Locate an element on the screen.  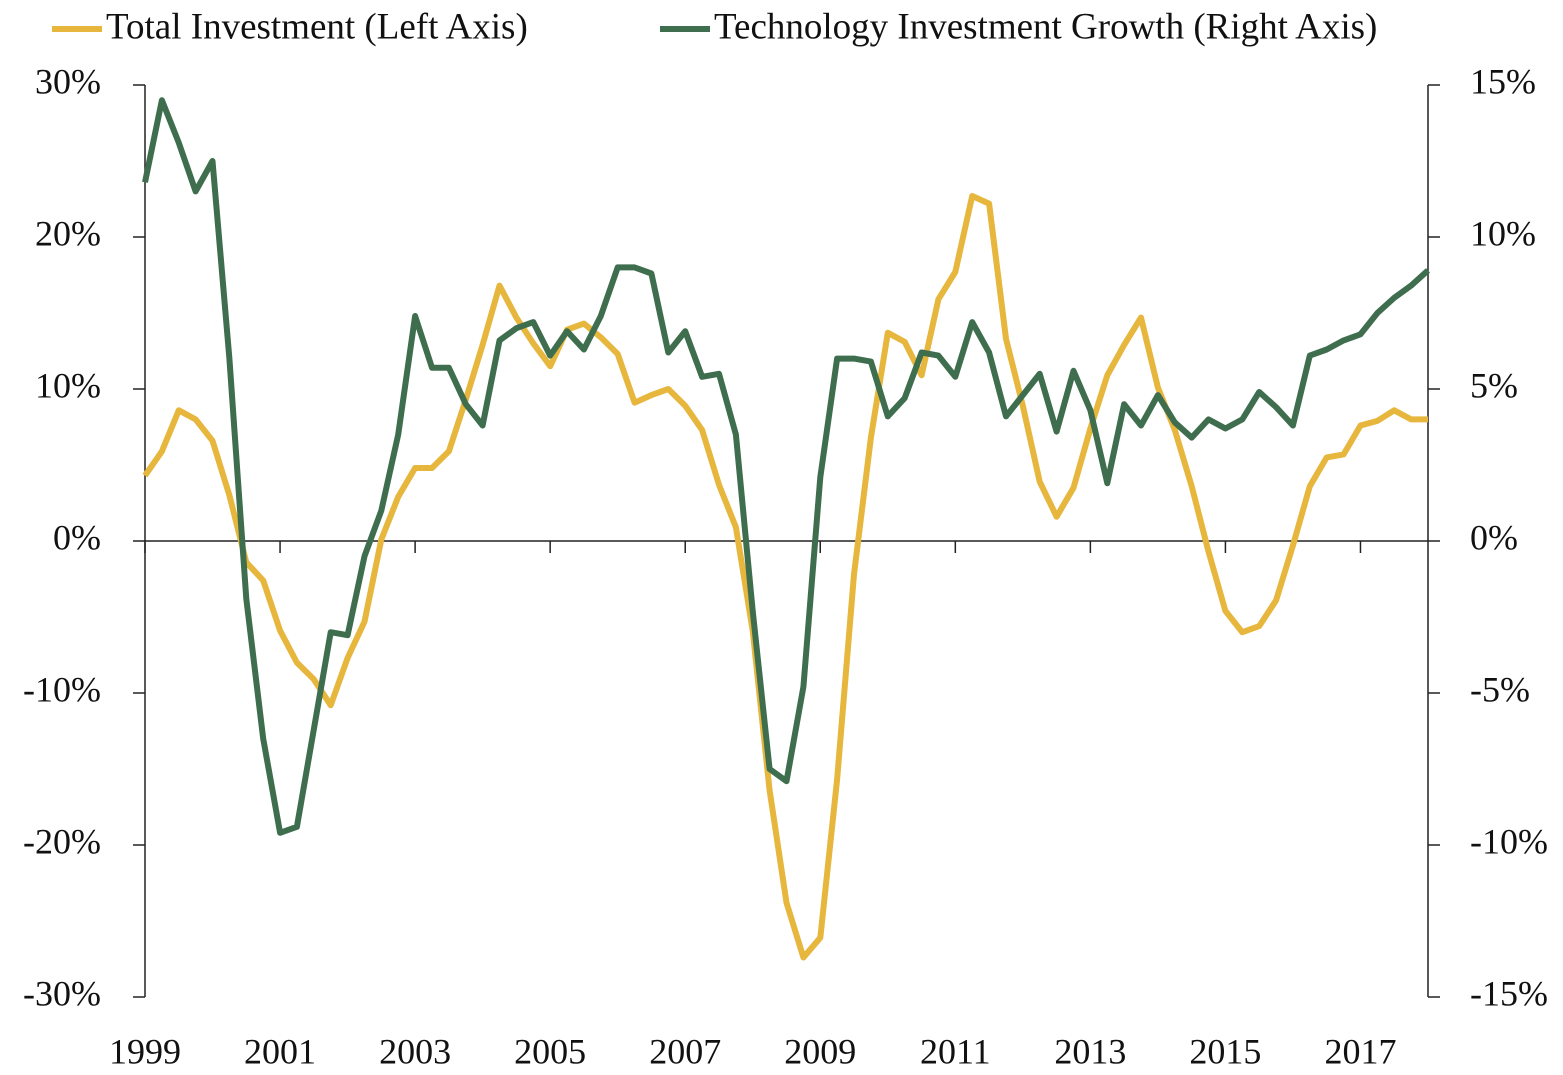
y2-tick-label: -15% is located at coordinates (1509, 993).